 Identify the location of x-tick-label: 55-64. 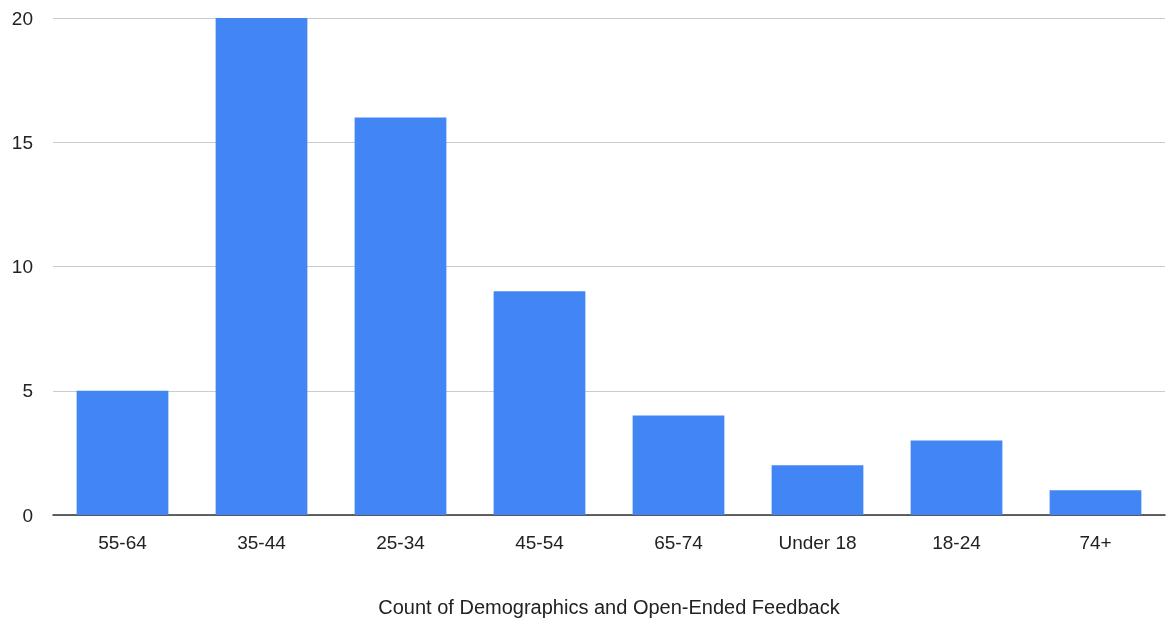
(123, 542).